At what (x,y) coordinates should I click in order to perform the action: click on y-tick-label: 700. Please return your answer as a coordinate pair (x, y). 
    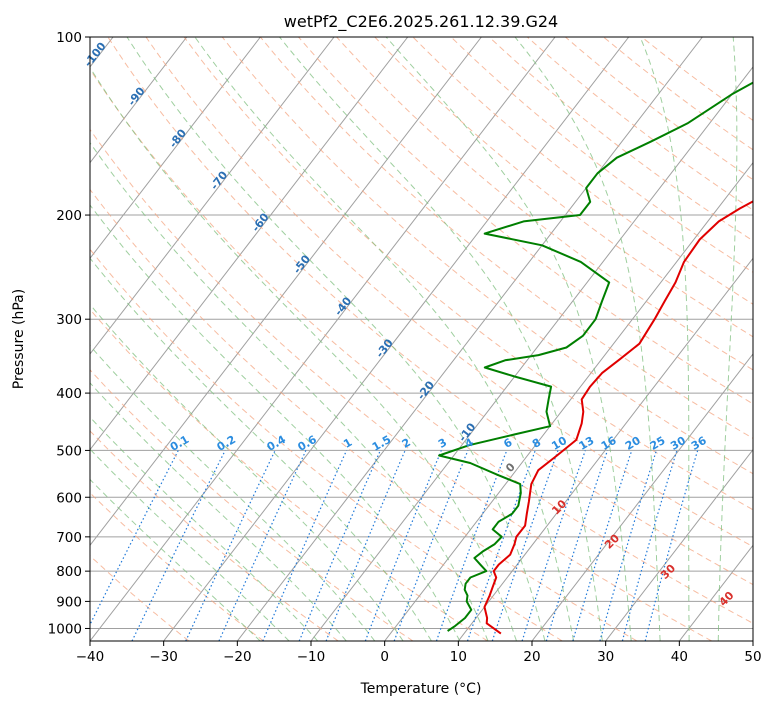
    Looking at the image, I should click on (69, 538).